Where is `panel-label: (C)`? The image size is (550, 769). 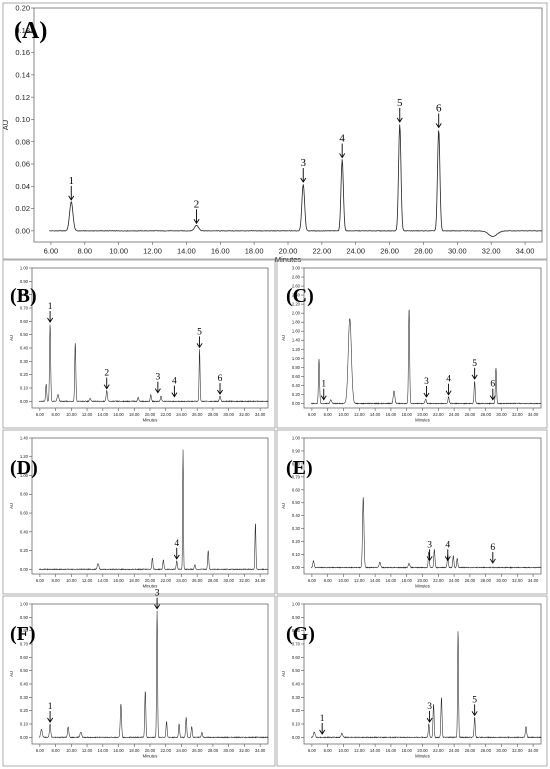
panel-label: (C) is located at coordinates (300, 296).